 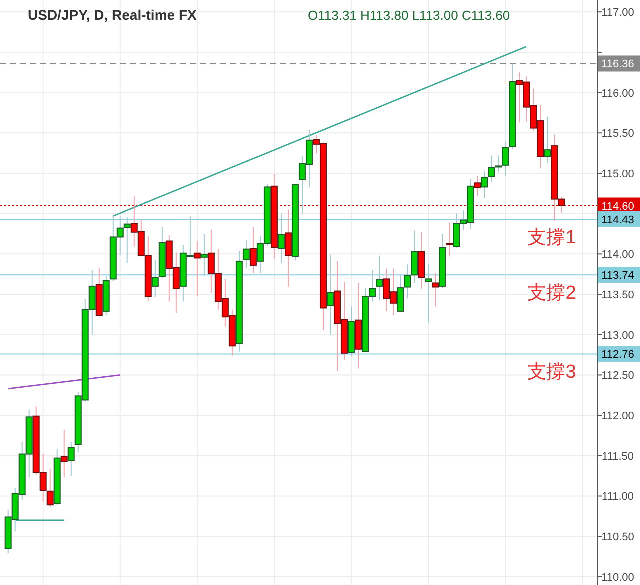 I want to click on y-tick-label: 117.00, so click(x=618, y=13).